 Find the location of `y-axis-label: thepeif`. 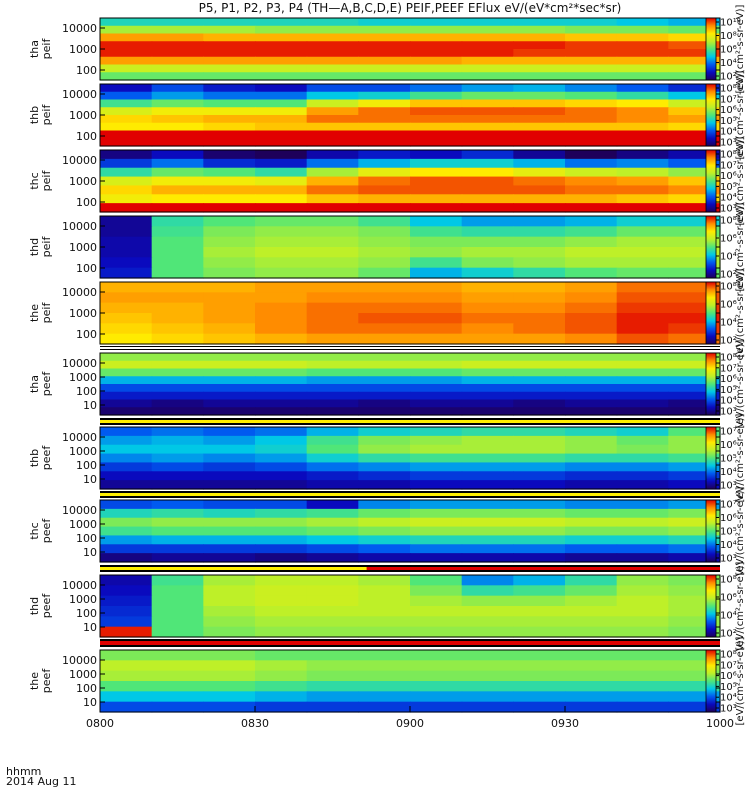

y-axis-label: thepeif is located at coordinates (40, 313).